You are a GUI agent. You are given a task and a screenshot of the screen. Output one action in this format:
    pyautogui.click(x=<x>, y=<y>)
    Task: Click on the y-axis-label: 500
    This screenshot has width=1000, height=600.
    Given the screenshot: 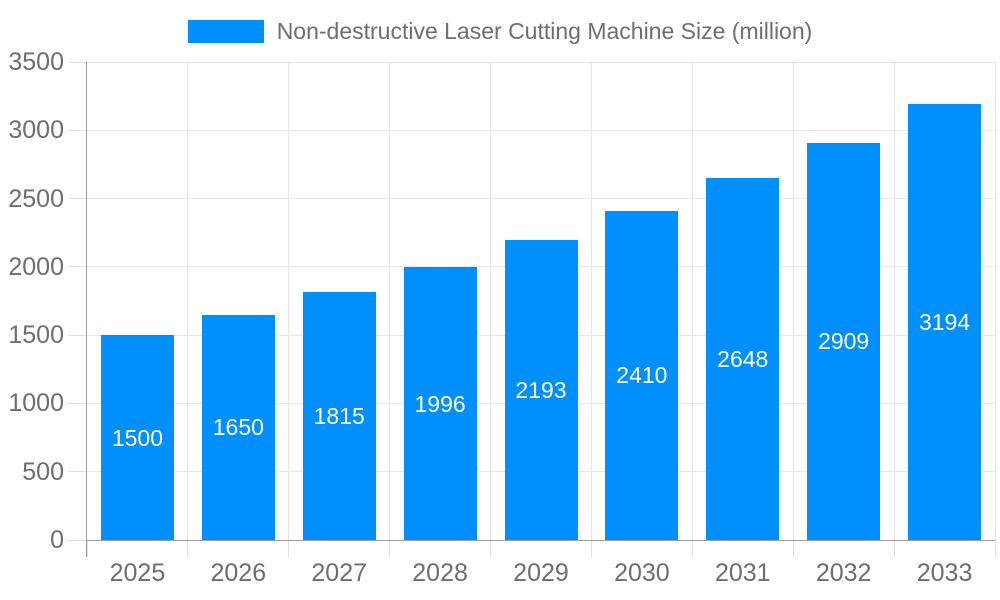 What is the action you would take?
    pyautogui.click(x=43, y=471)
    